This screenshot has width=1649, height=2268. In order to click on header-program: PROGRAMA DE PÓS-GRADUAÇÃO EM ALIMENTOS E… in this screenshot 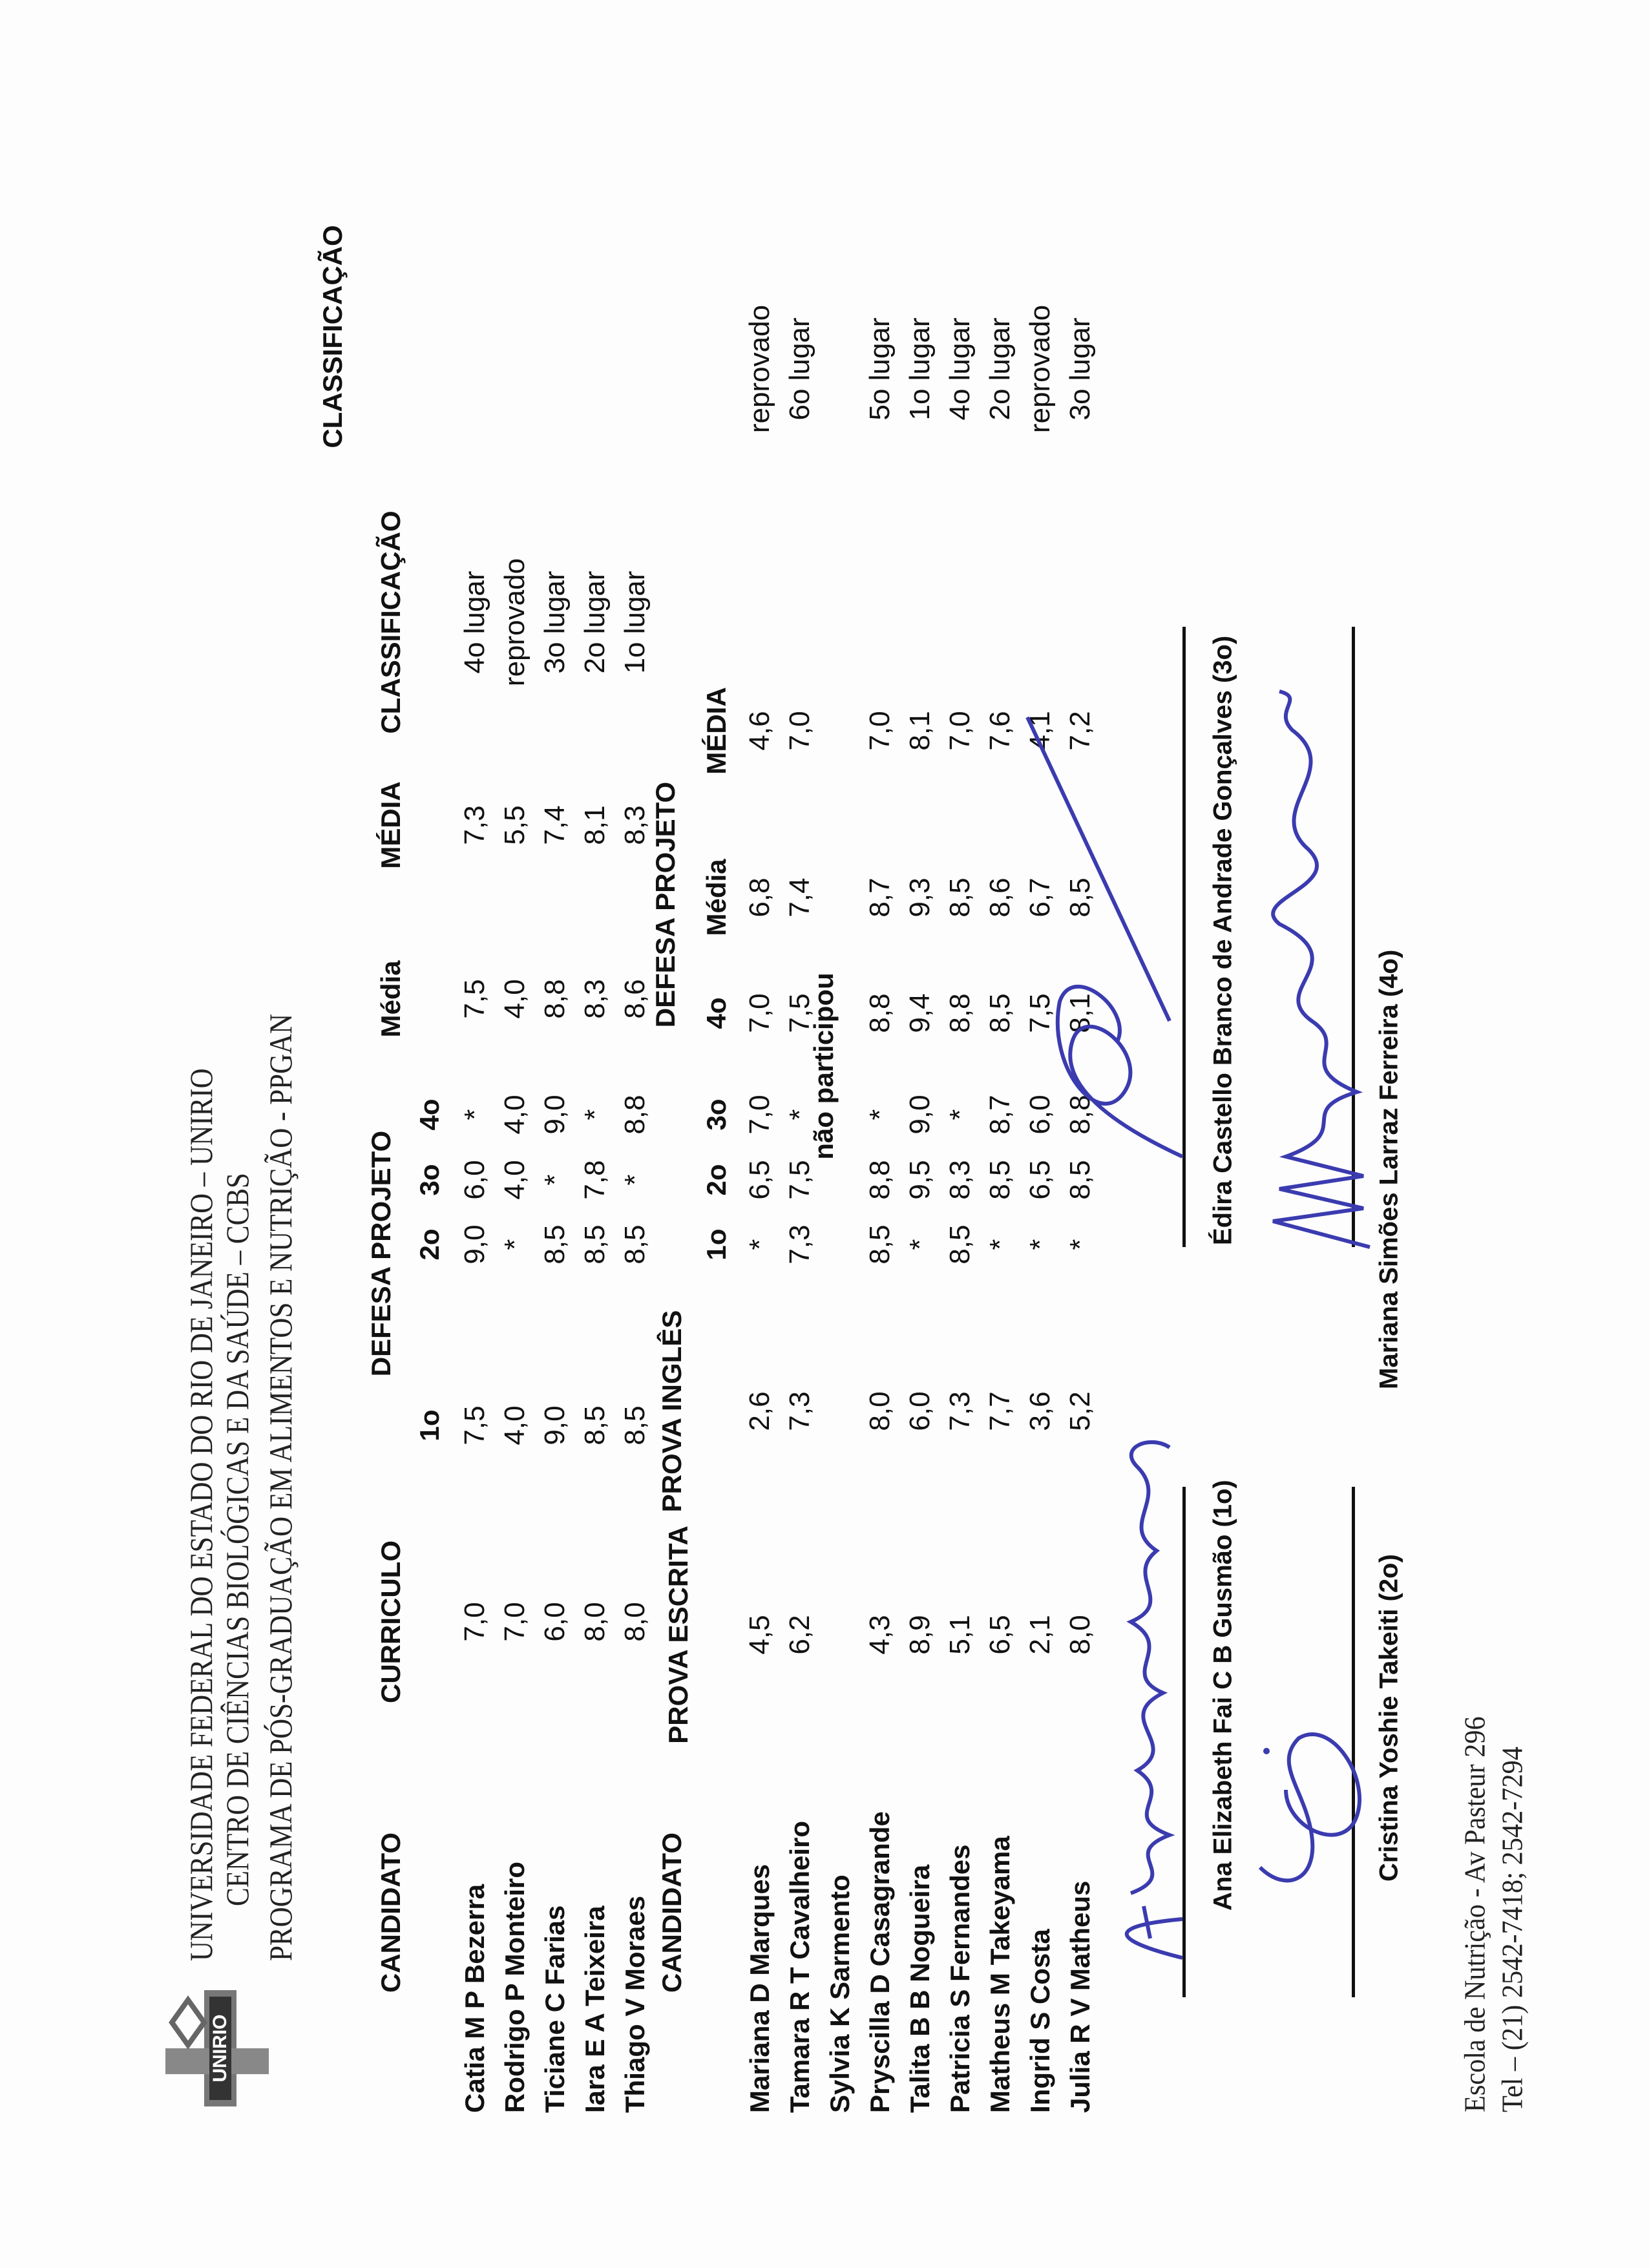, I will do `click(281, 1487)`.